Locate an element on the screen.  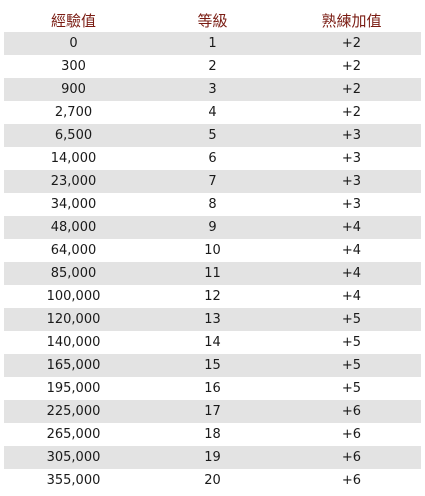
cell-level: 11 is located at coordinates (212, 273).